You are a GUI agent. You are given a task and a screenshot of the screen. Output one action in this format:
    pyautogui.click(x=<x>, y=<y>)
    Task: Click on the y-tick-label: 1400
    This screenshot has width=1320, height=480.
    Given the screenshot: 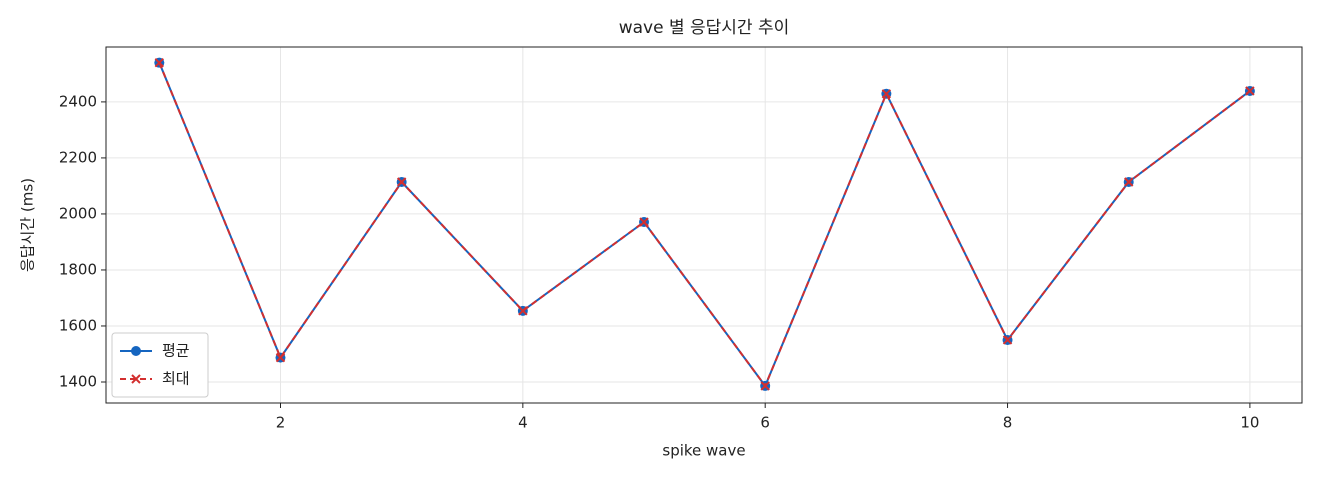 What is the action you would take?
    pyautogui.click(x=78, y=381)
    